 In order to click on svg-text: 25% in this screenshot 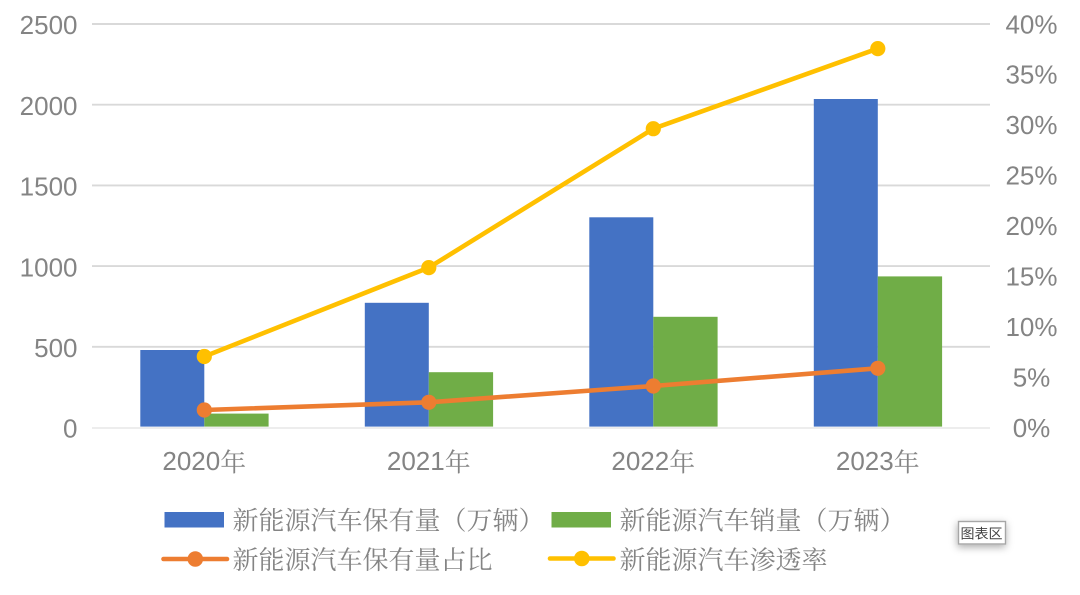, I will do `click(1031, 176)`.